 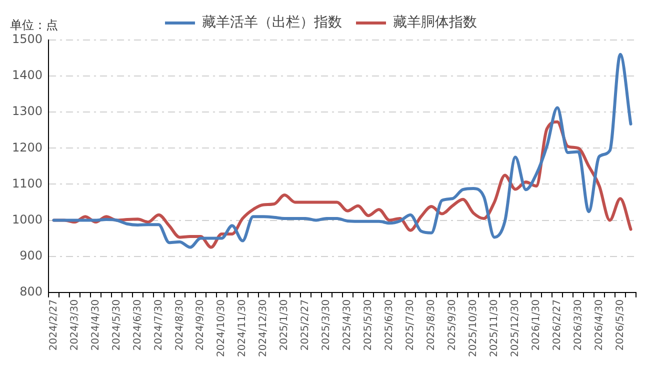 What do you see at coordinates (222, 328) in the screenshot?
I see `x-tick-label: 2024/10/30` at bounding box center [222, 328].